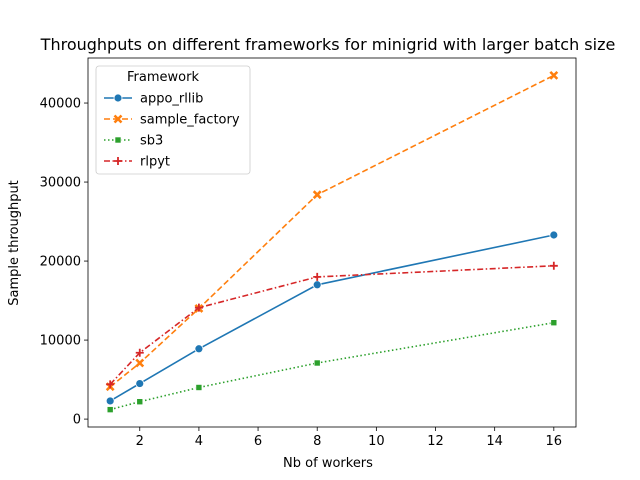 Image resolution: width=640 pixels, height=480 pixels. I want to click on legend-item-rlpyt: rlpyt, so click(137, 162).